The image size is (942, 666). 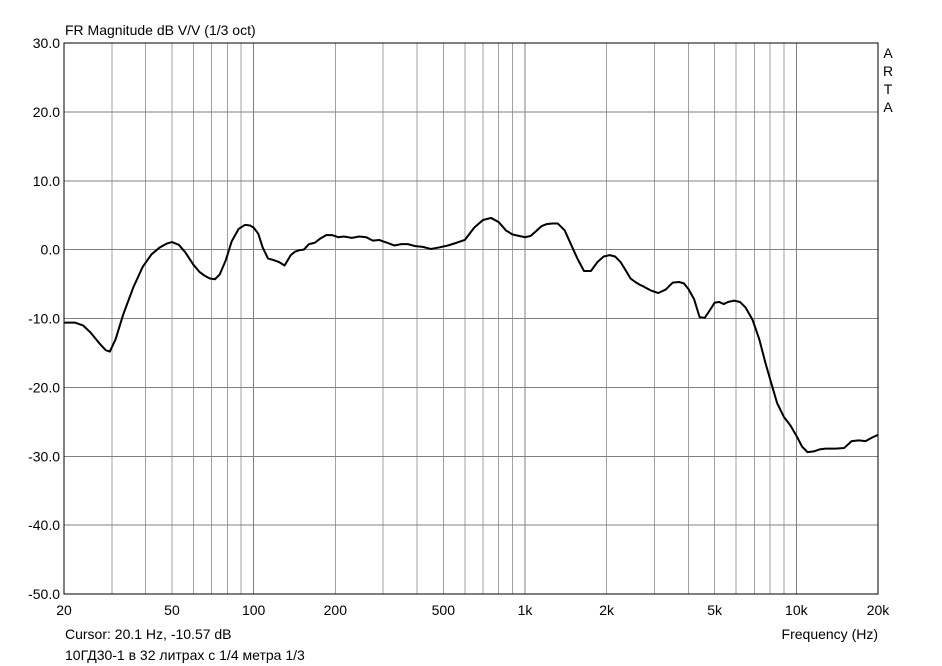 What do you see at coordinates (44, 525) in the screenshot?
I see `y-tick-label: -40.0` at bounding box center [44, 525].